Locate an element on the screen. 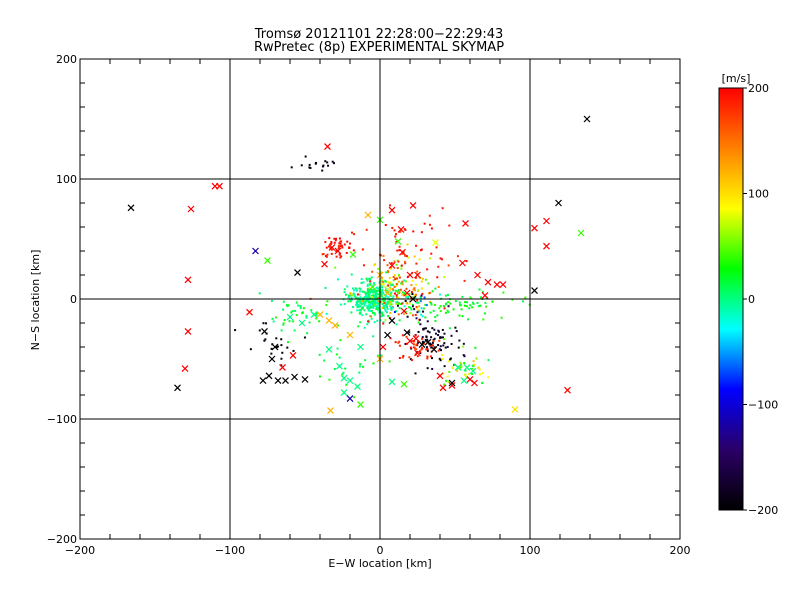 Image resolution: width=800 pixels, height=600 pixels. x-axis-label: E−W location [km] is located at coordinates (379, 563).